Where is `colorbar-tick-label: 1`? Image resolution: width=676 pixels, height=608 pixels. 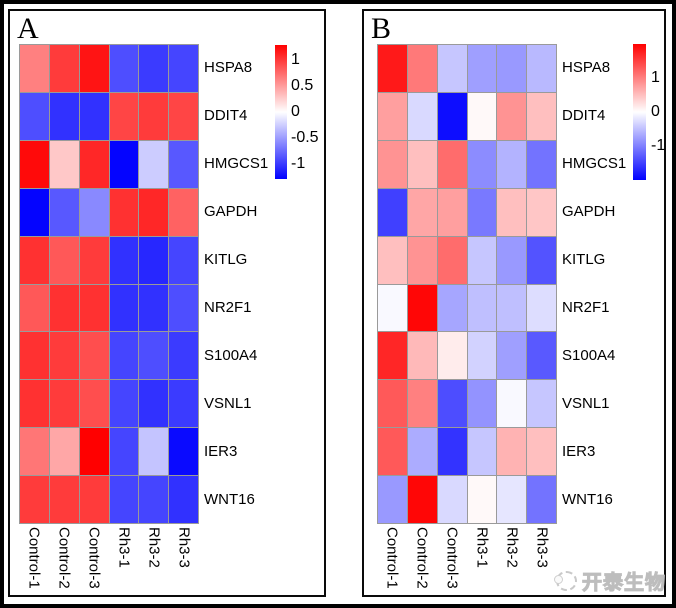
colorbar-tick-label: 1 is located at coordinates (655, 77).